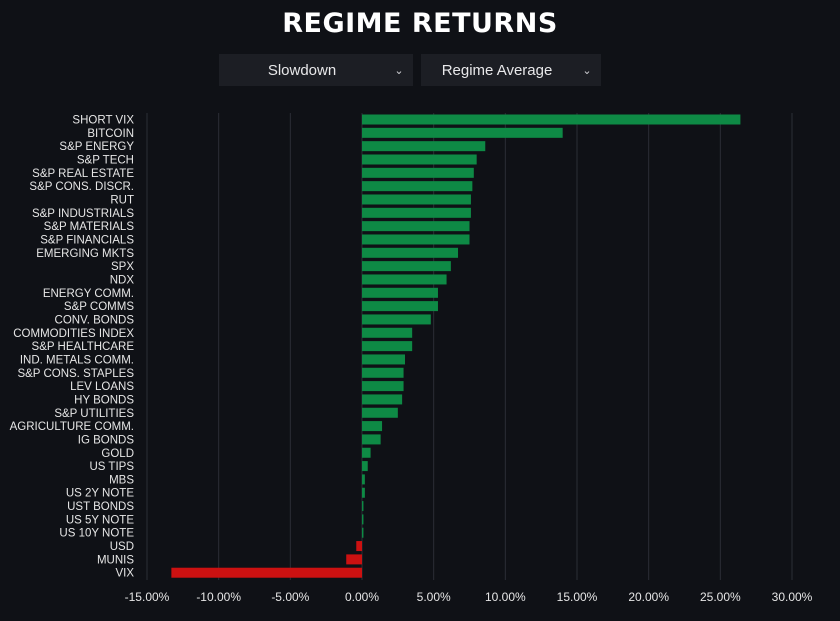 The width and height of the screenshot is (840, 621). What do you see at coordinates (83, 174) in the screenshot?
I see `category-label: S&P REAL ESTATE` at bounding box center [83, 174].